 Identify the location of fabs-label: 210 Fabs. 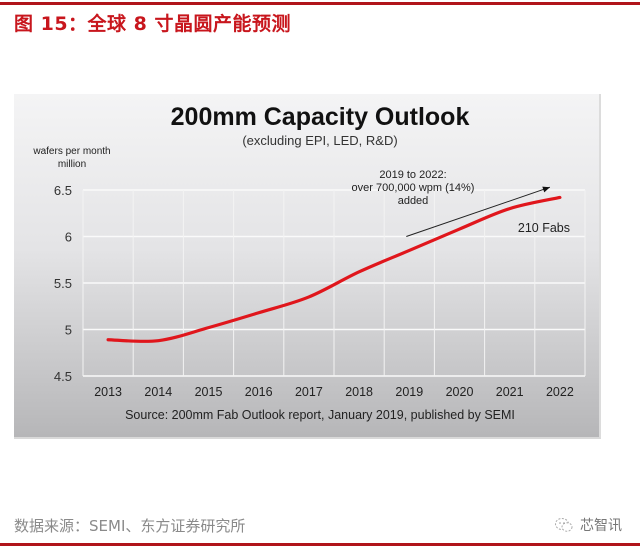
(544, 228).